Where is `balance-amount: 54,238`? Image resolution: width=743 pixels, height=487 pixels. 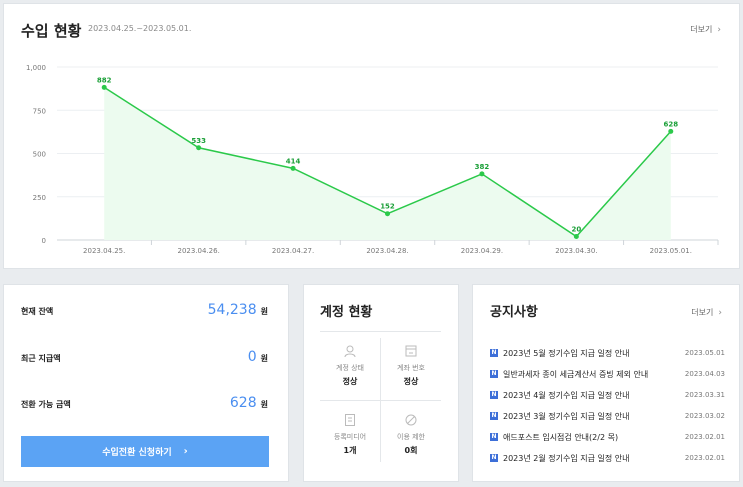
balance-amount: 54,238 is located at coordinates (232, 310).